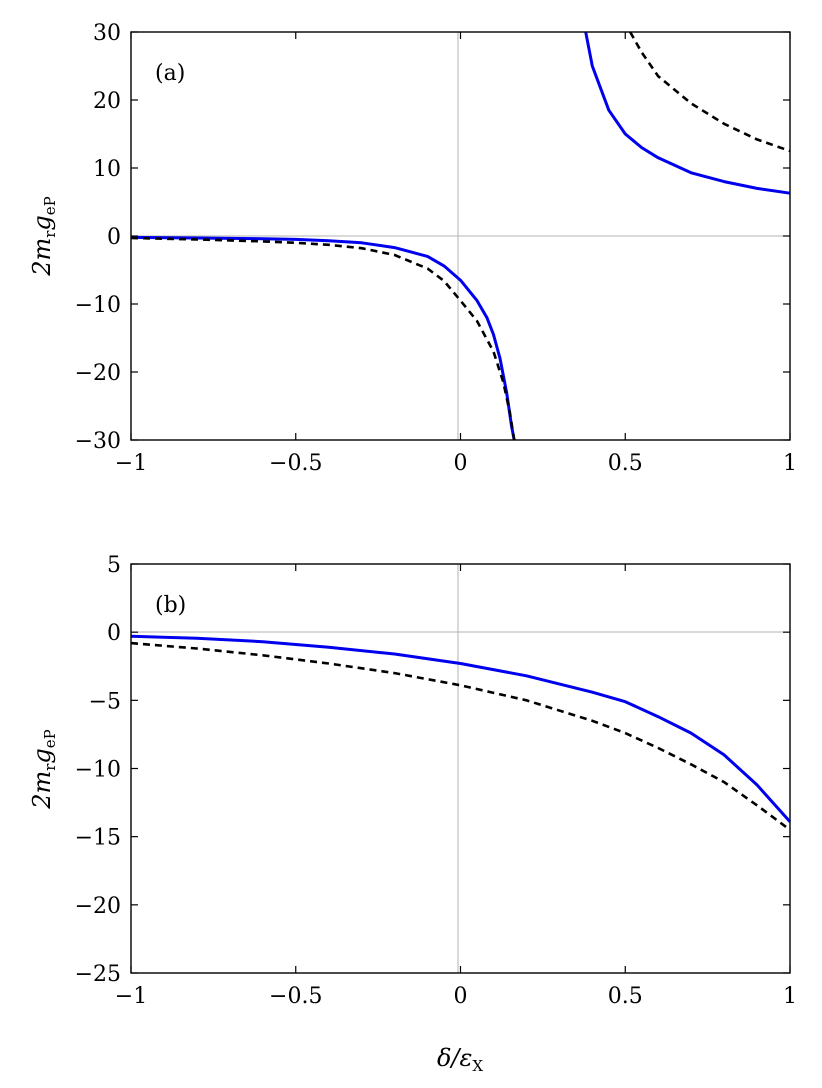  I want to click on y-tick-label: −25, so click(98, 974).